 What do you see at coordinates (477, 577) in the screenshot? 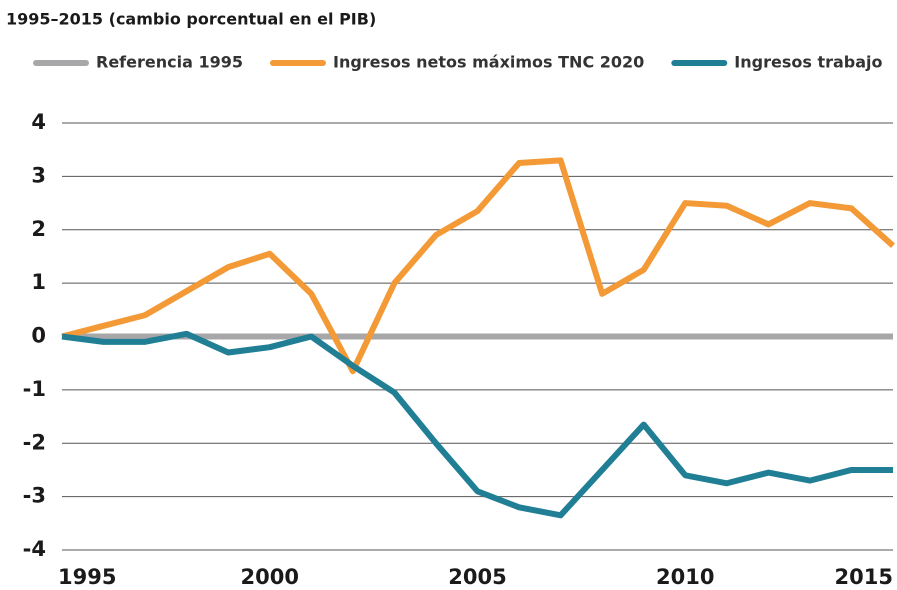
I see `x-tick-label: 2005` at bounding box center [477, 577].